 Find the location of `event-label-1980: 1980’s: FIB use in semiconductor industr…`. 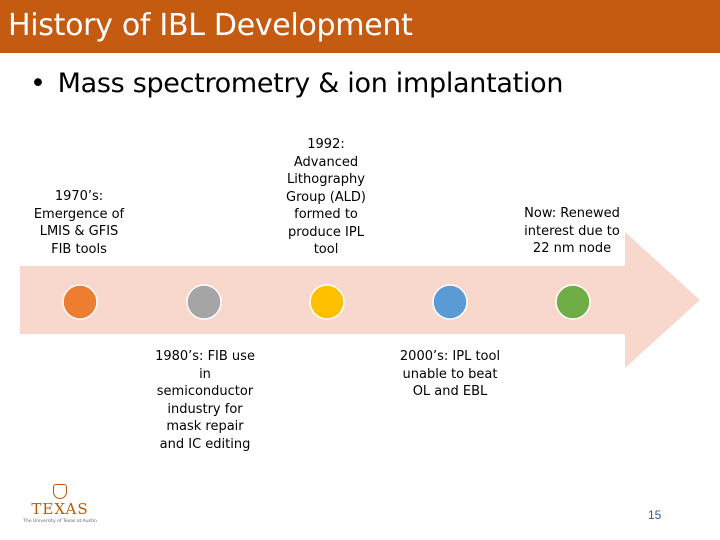

event-label-1980: 1980’s: FIB use in semiconductor industr… is located at coordinates (205, 400).